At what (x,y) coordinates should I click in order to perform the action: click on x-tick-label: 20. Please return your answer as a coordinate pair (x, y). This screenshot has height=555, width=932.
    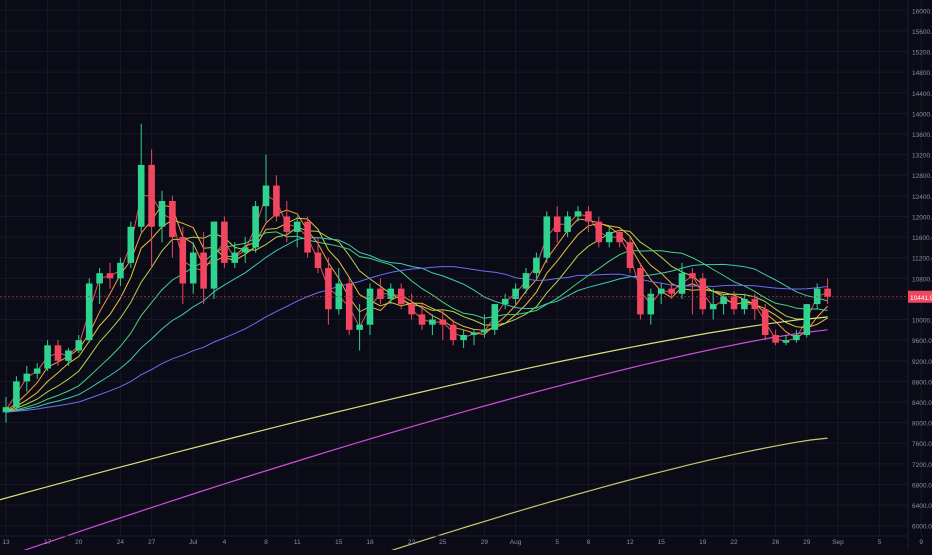
    Looking at the image, I should click on (79, 542).